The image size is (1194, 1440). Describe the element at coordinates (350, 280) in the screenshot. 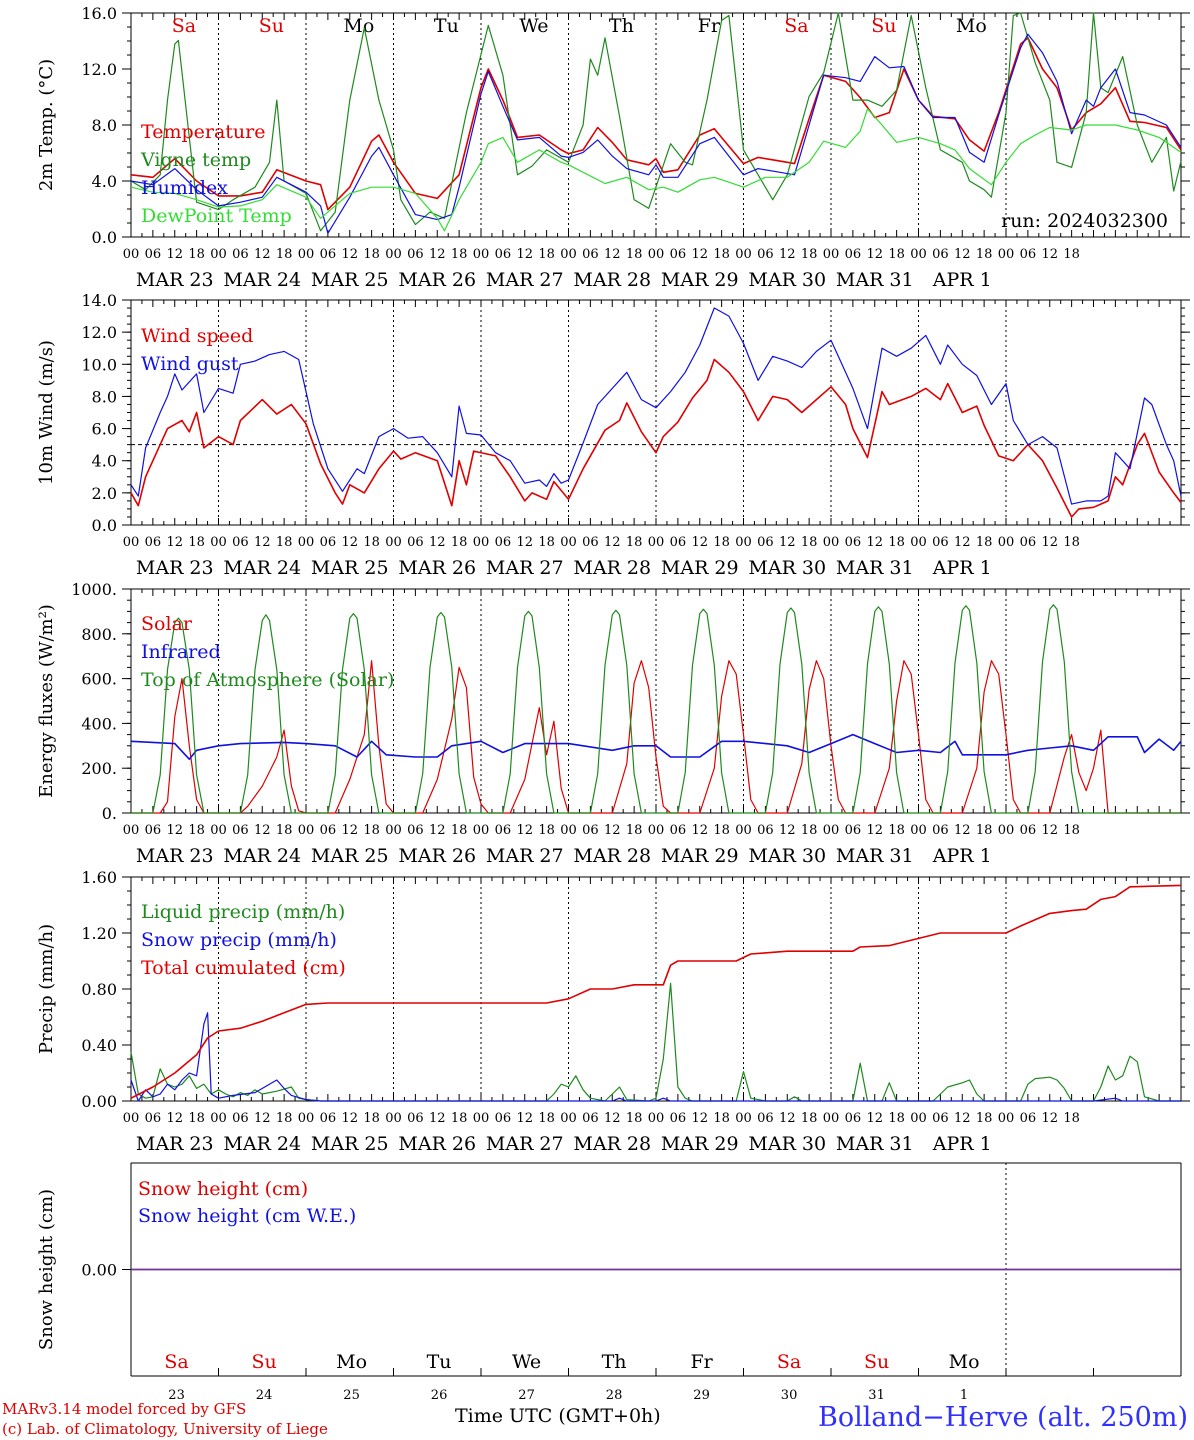

I see `date-label: MAR 25` at that location.